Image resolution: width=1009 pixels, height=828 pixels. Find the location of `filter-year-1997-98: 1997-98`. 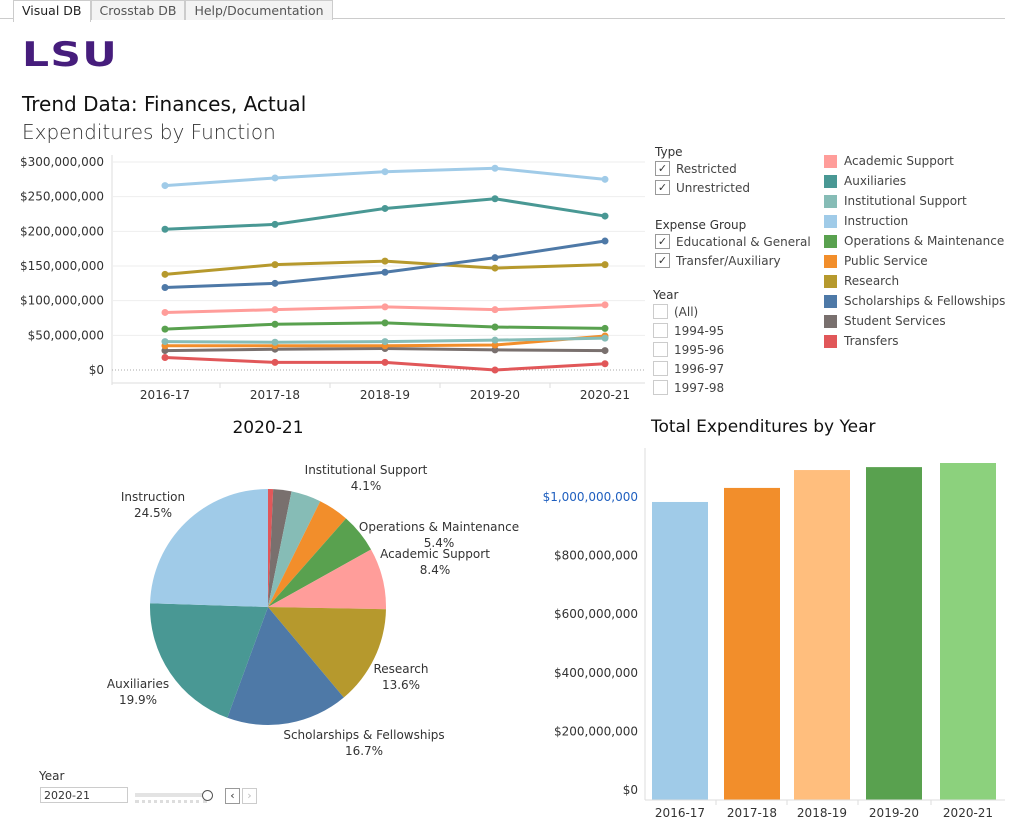

filter-year-1997-98: 1997-98 is located at coordinates (688, 387).